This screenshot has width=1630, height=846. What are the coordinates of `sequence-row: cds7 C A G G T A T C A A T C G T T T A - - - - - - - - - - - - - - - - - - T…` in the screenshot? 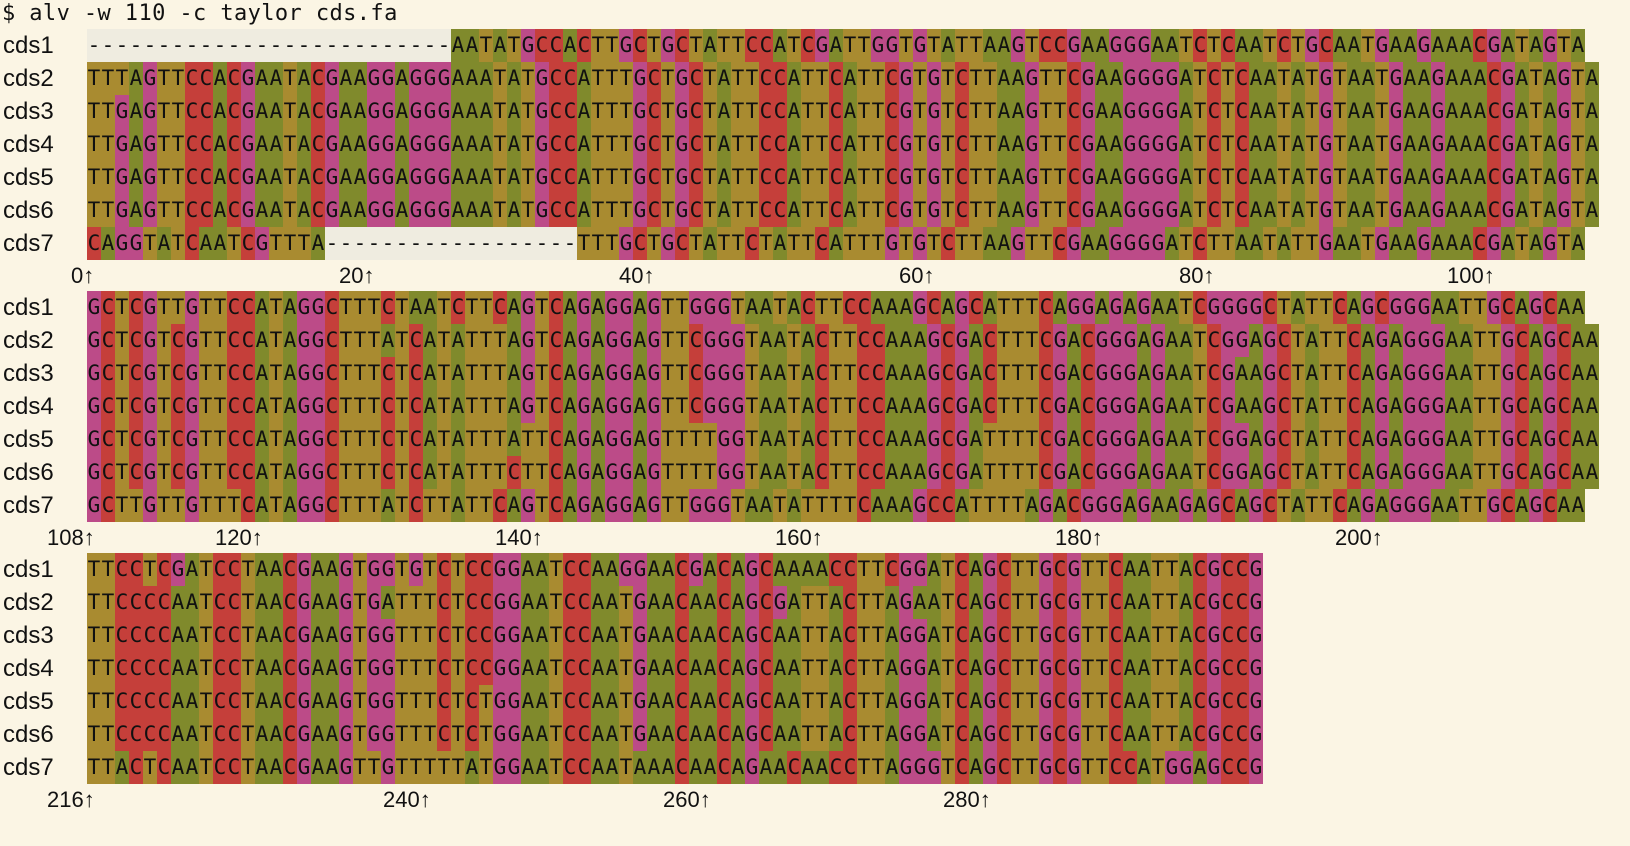 It's located at (815, 243).